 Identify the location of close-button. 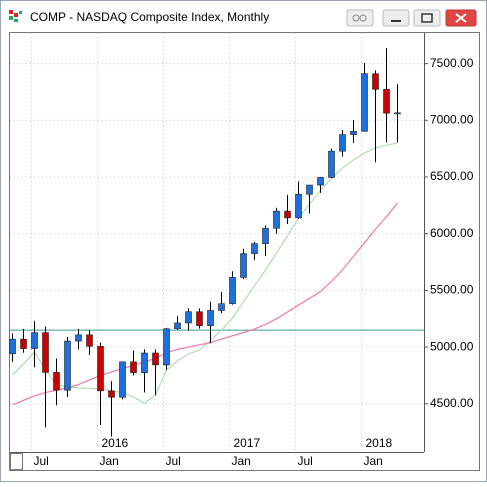
(461, 18).